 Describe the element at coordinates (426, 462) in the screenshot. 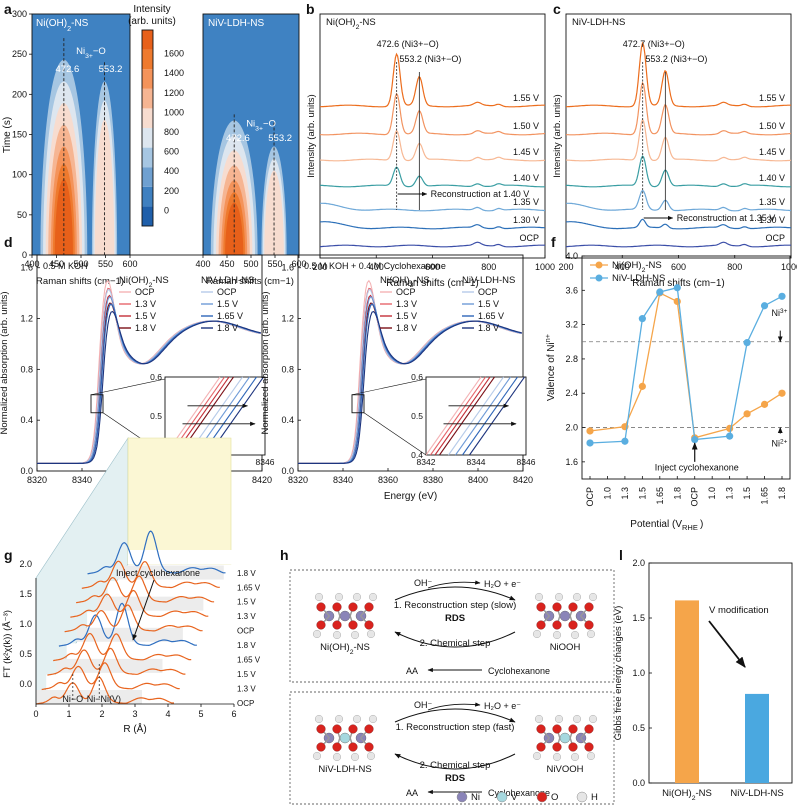

I see `inset-x-tick-label: 8342` at that location.